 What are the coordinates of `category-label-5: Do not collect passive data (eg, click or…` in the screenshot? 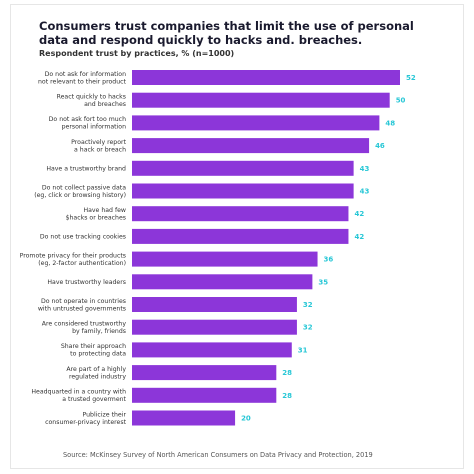 It's located at (80, 191).